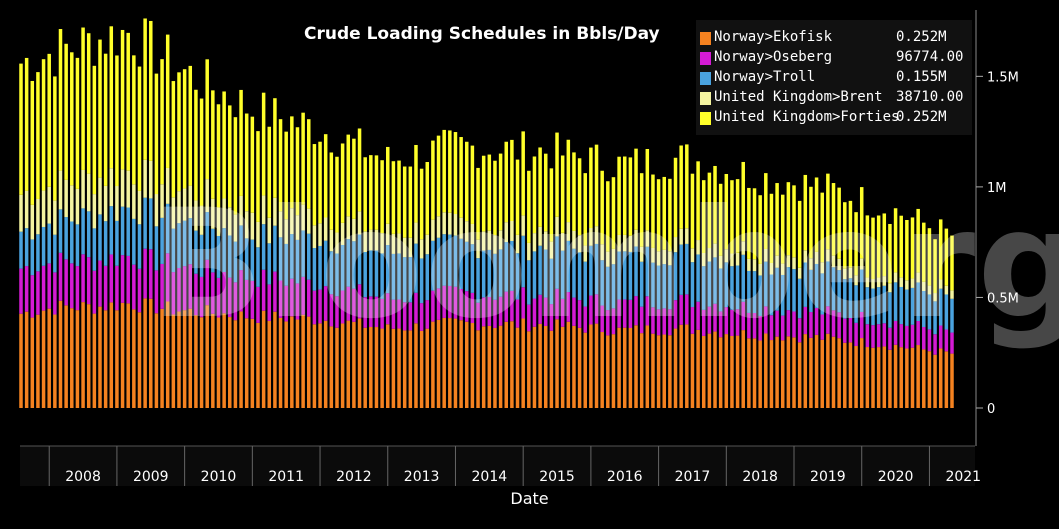 This screenshot has height=529, width=1059. Describe the element at coordinates (921, 37) in the screenshot. I see `legend-value: 0.252M` at that location.